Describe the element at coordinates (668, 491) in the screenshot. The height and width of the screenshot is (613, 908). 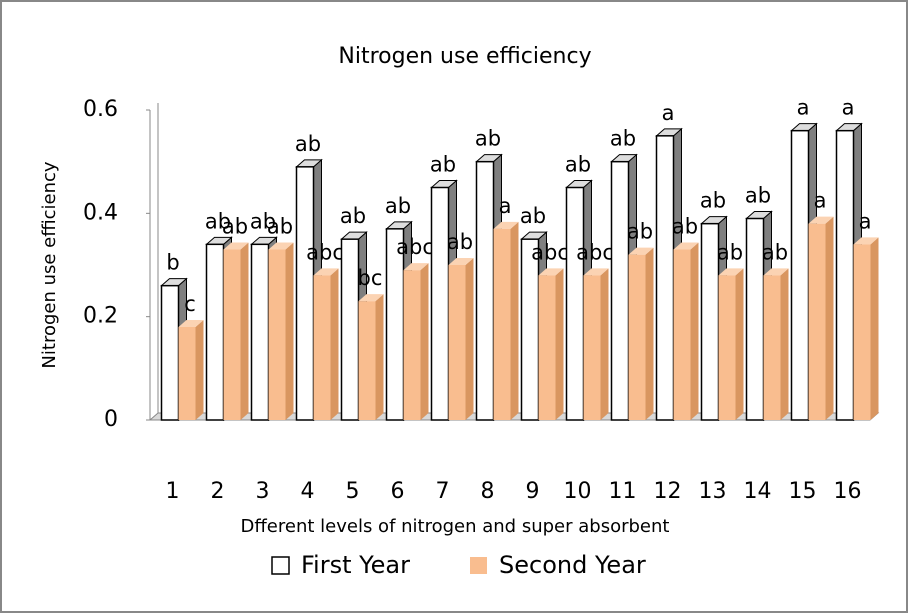
I see `x-tick-label: 12` at that location.